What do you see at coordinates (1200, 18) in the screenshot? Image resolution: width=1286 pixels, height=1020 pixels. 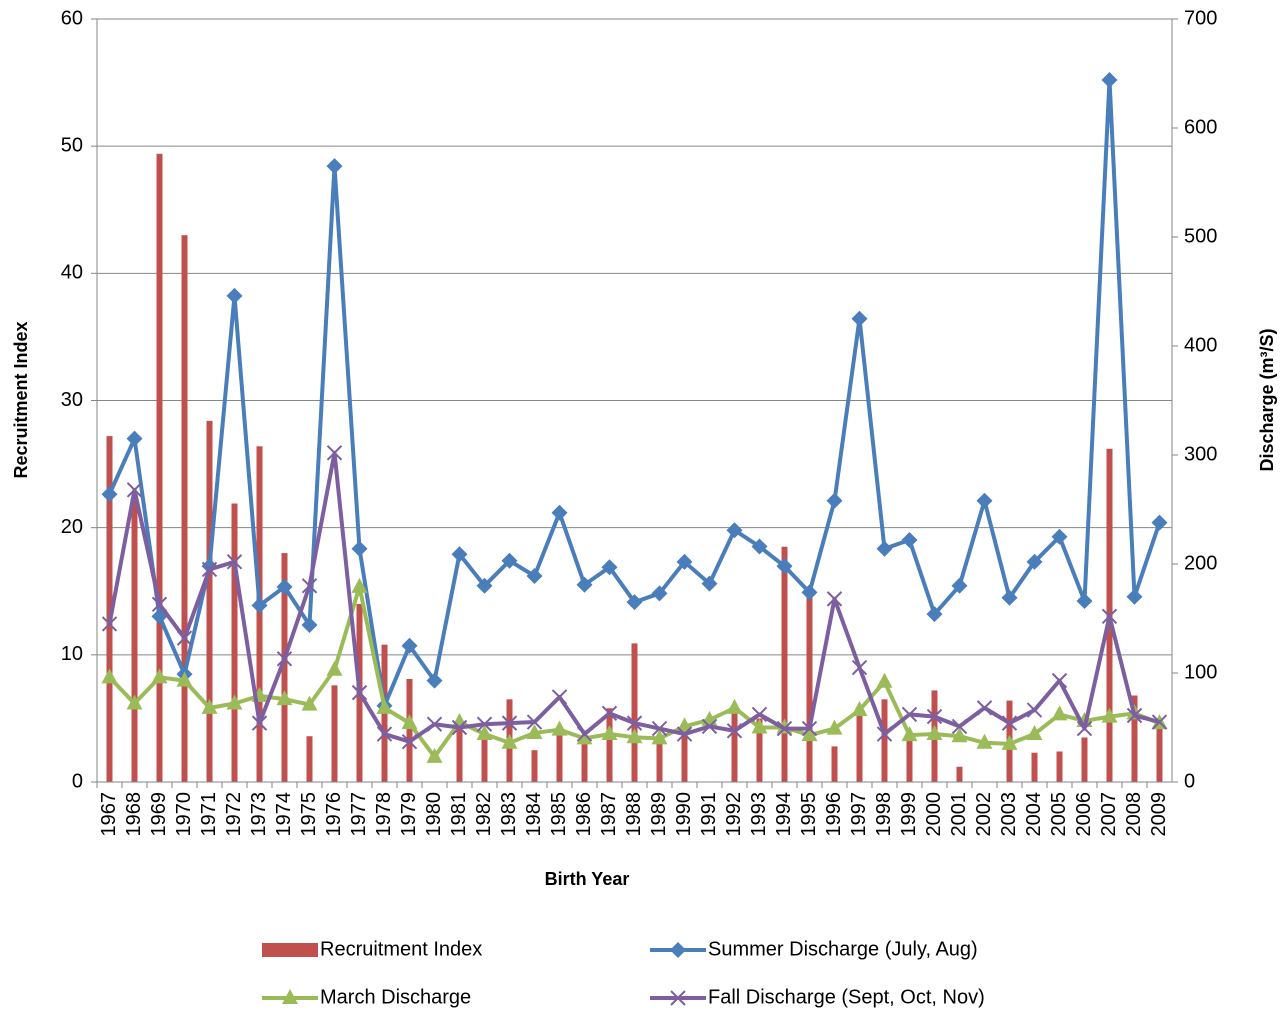 I see `y2-tick-label: 700` at bounding box center [1200, 18].